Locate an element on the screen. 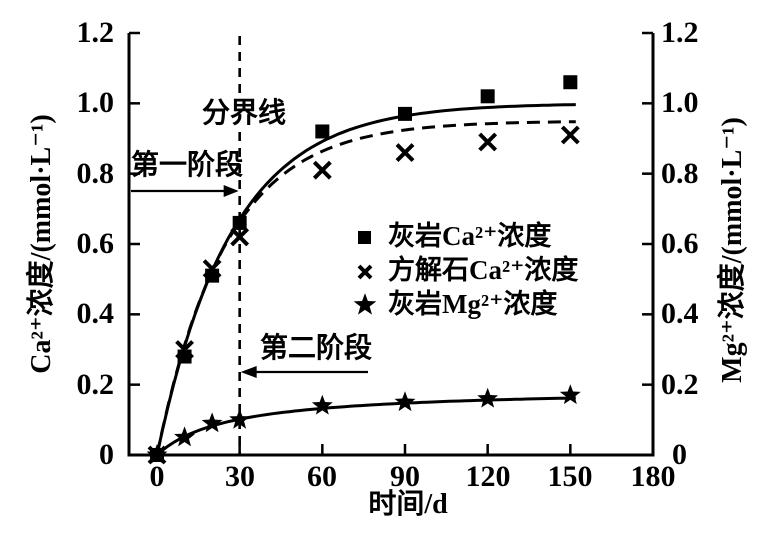  boundary-line-label: 分界线 is located at coordinates (244, 114).